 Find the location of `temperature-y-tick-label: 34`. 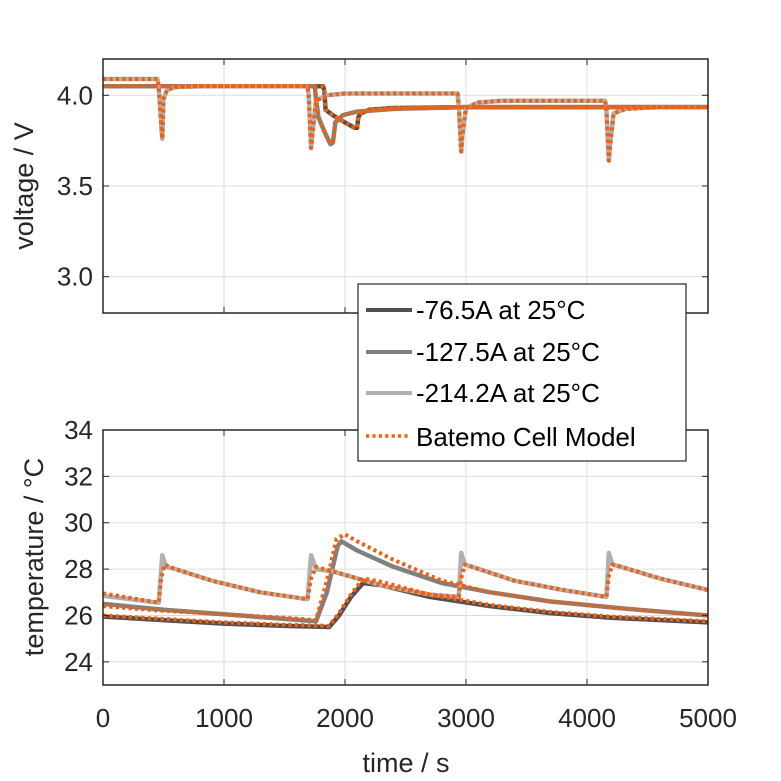

temperature-y-tick-label: 34 is located at coordinates (78, 430).